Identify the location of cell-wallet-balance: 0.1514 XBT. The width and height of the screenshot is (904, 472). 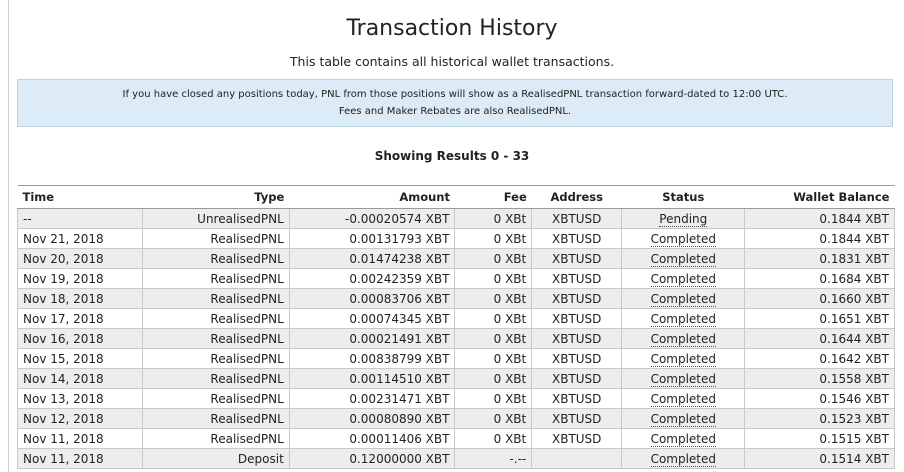
(819, 458).